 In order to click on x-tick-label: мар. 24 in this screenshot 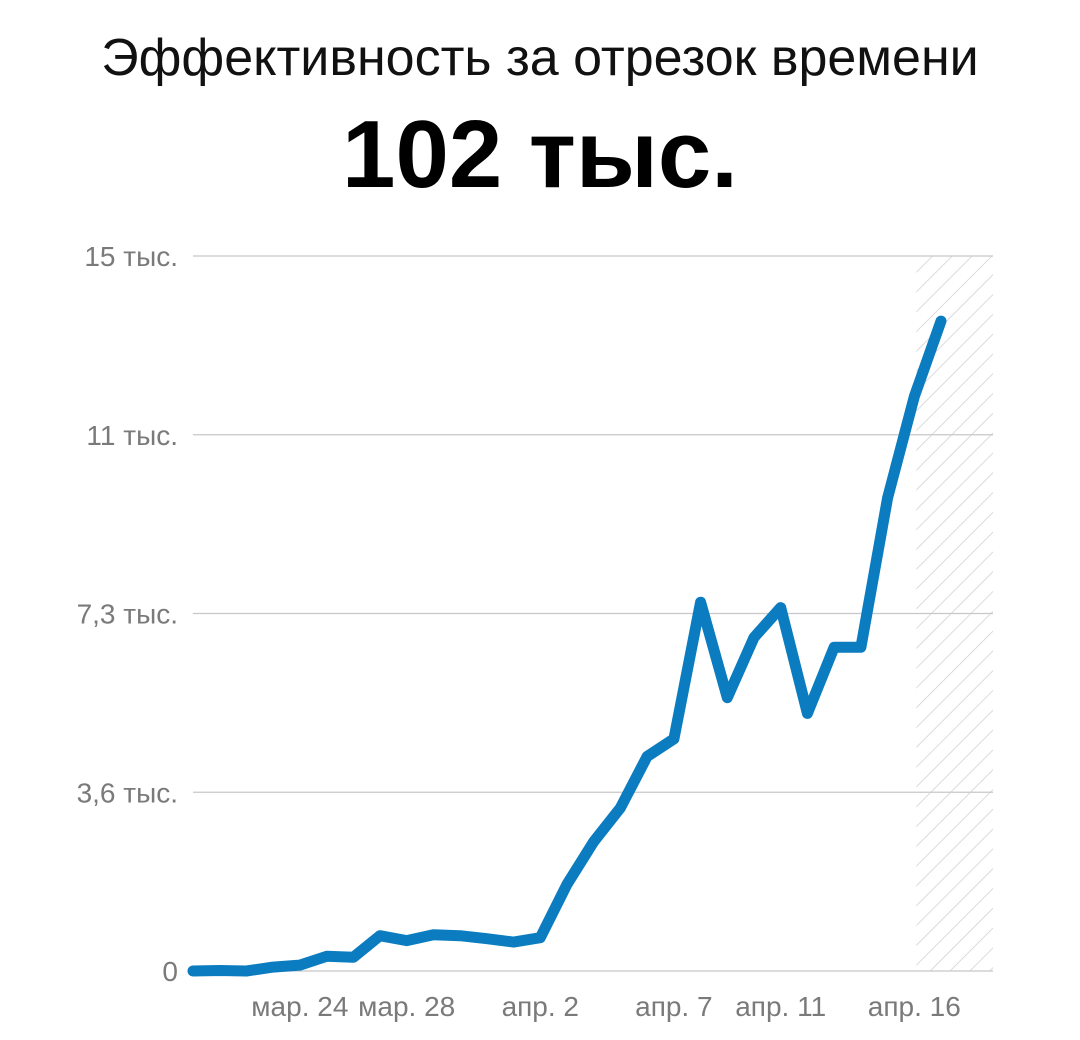, I will do `click(299, 1006)`.